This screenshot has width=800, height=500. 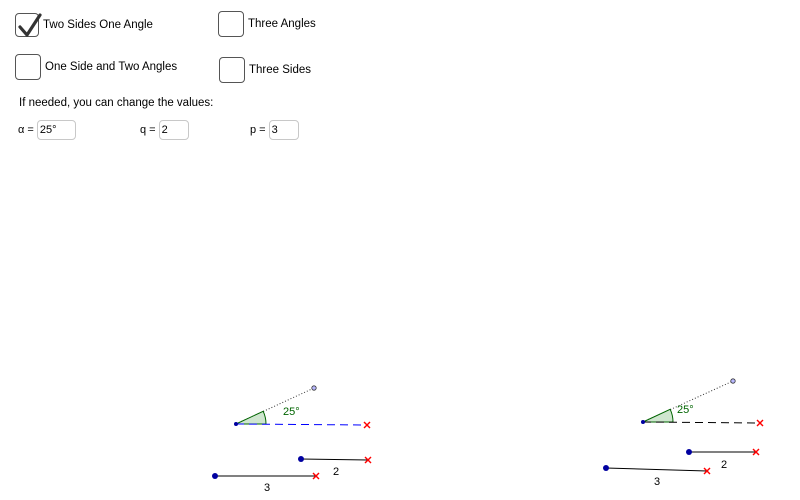 I want to click on checkbox-label: Two Sides One Angle, so click(x=98, y=25).